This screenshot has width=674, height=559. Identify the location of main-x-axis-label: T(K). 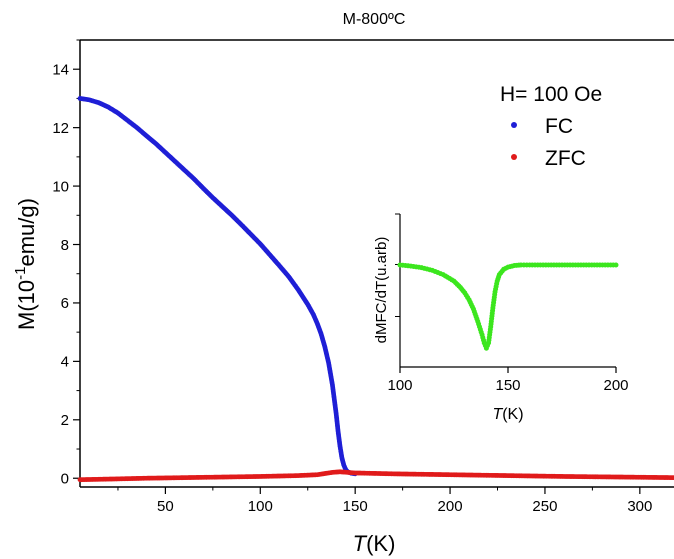
(374, 543).